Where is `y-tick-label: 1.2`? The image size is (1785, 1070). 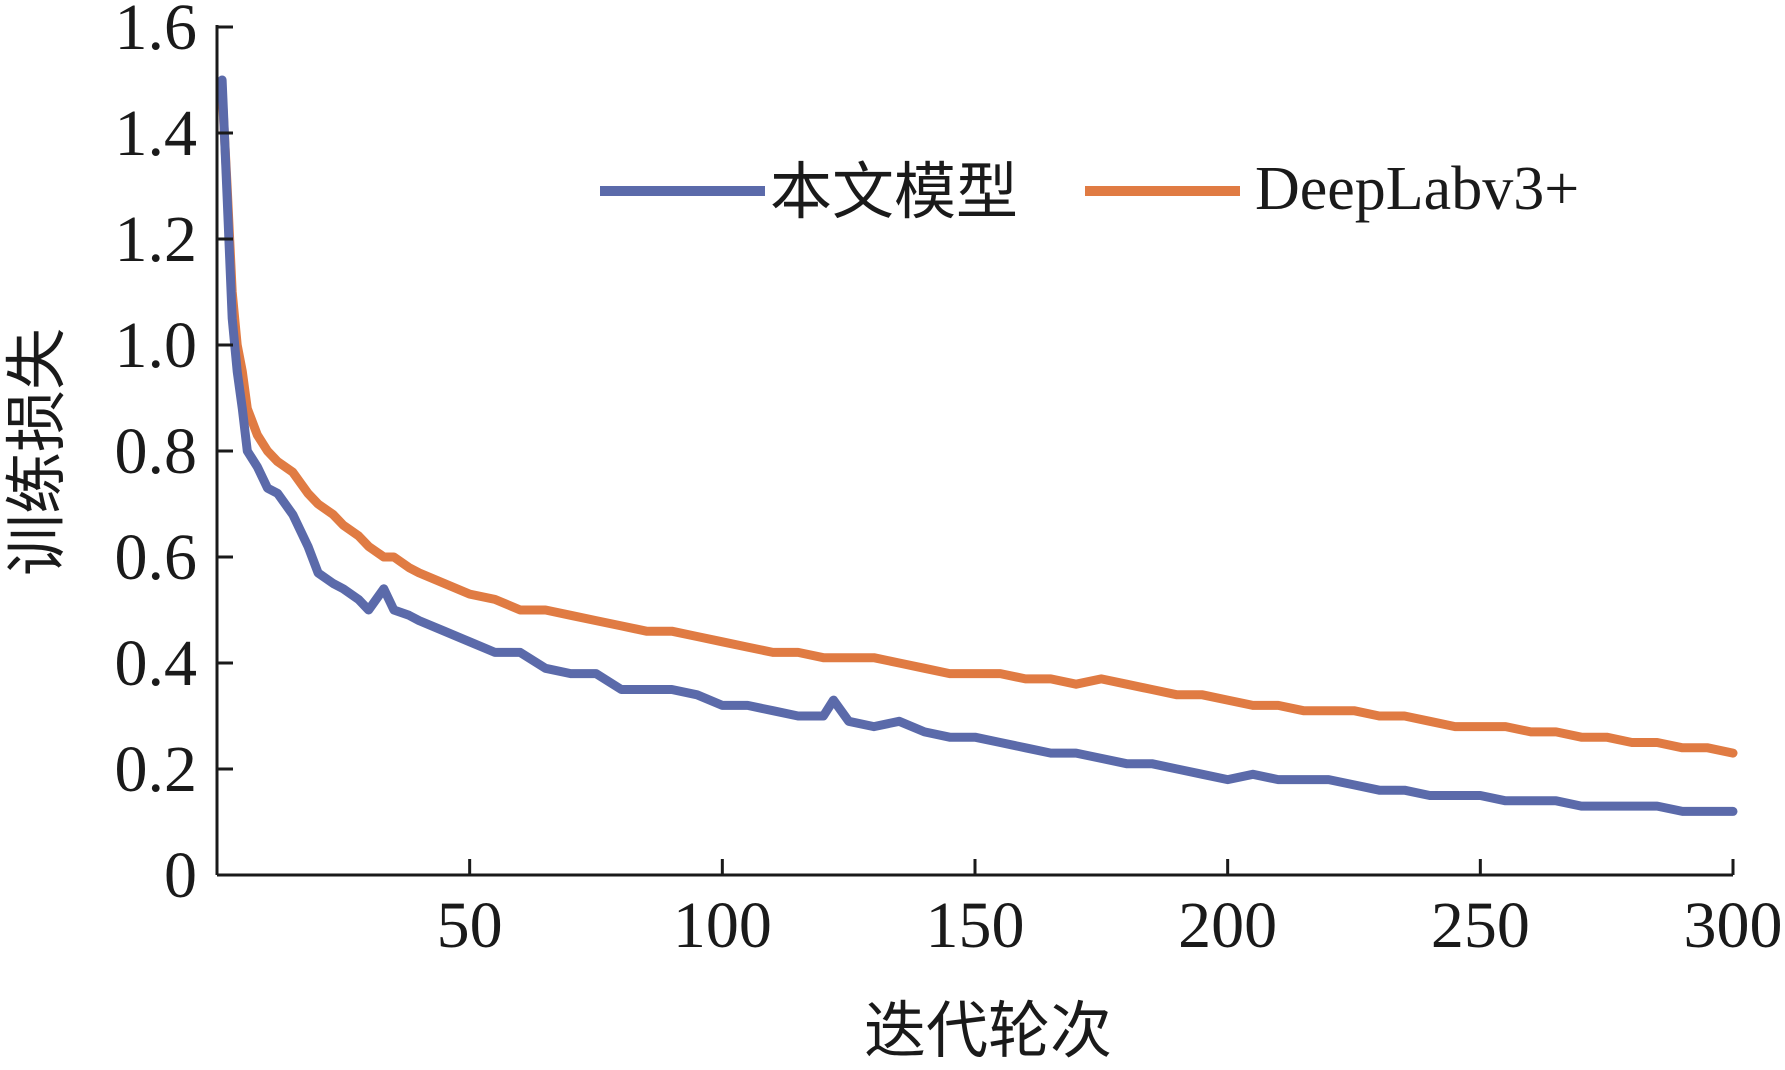
y-tick-label: 1.2 is located at coordinates (156, 239).